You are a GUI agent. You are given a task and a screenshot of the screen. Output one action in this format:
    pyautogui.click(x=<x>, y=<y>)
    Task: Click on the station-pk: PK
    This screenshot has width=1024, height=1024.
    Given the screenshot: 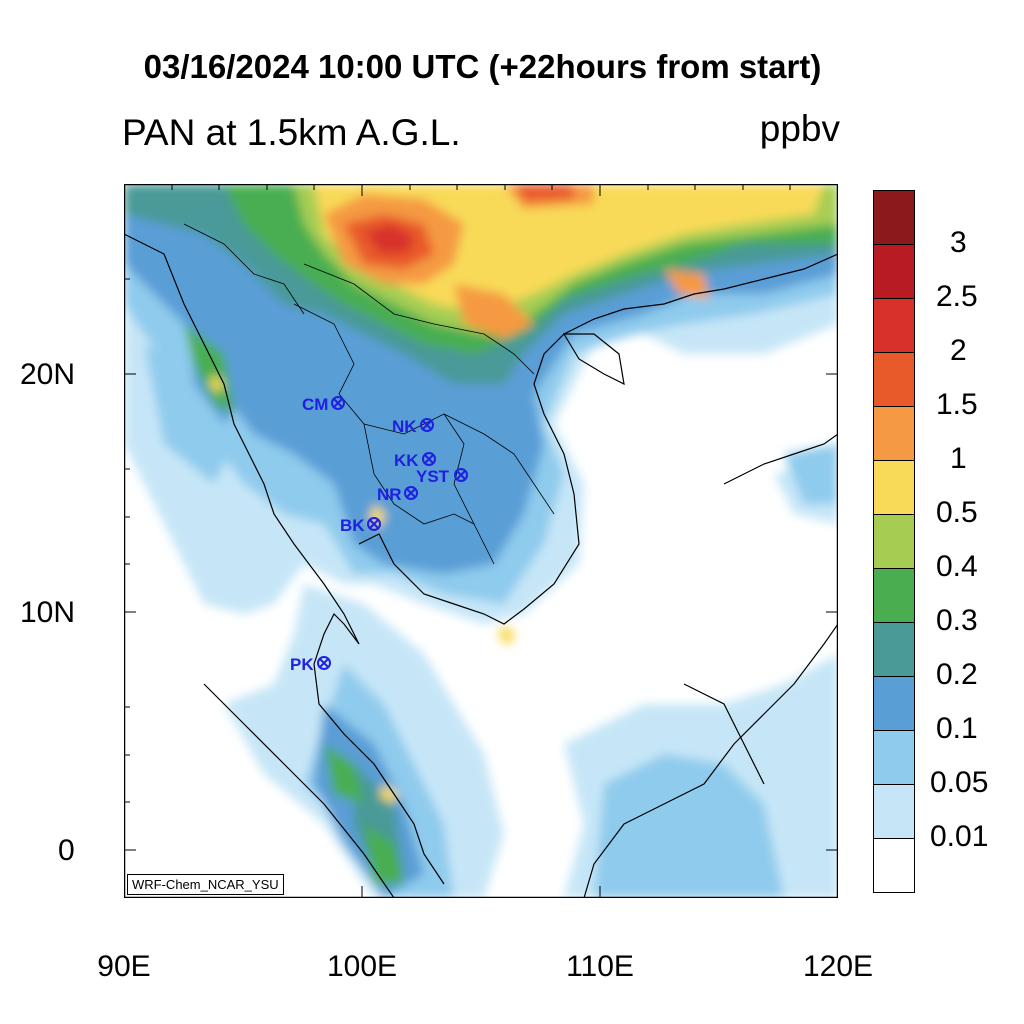 What is the action you would take?
    pyautogui.click(x=310, y=664)
    